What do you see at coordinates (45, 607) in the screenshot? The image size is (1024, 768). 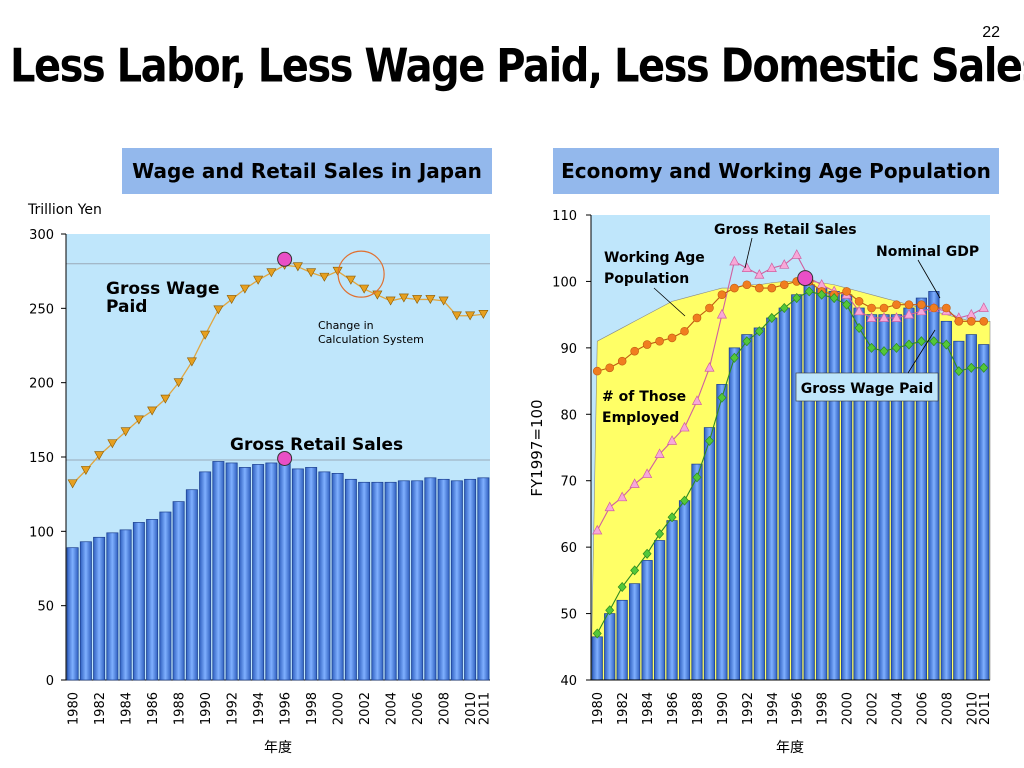 I see `y-tick-label: 50` at bounding box center [45, 607].